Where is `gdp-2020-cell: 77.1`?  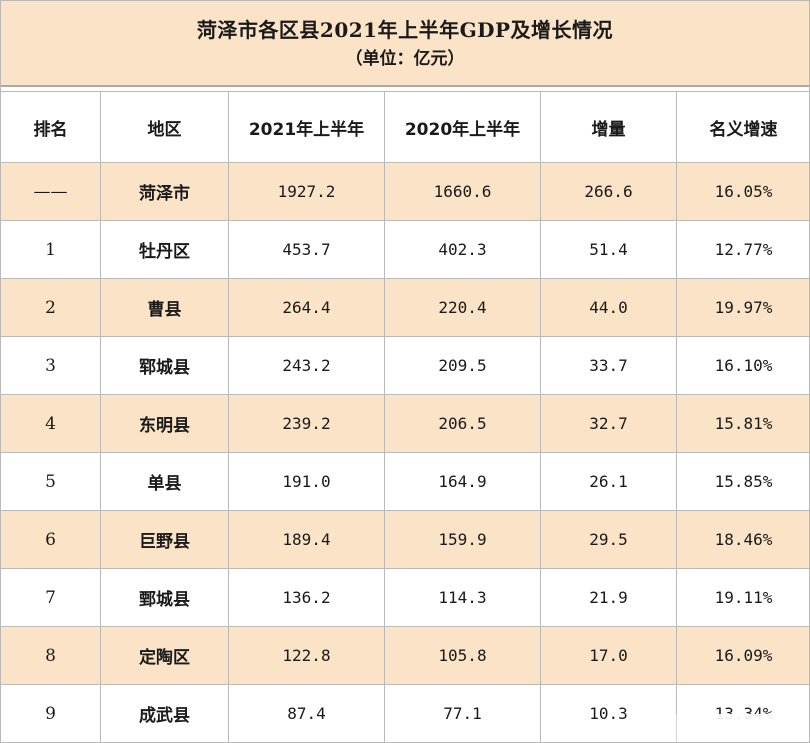
gdp-2020-cell: 77.1 is located at coordinates (462, 713).